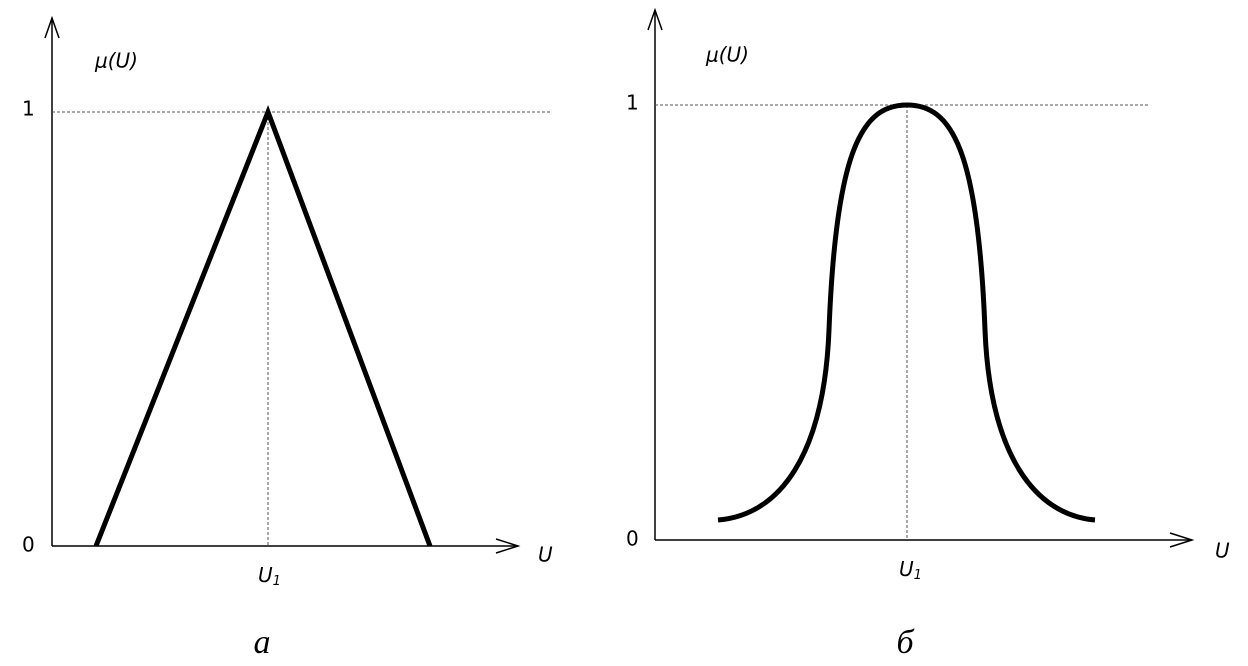 The image size is (1248, 666). I want to click on caption: а, so click(262, 642).